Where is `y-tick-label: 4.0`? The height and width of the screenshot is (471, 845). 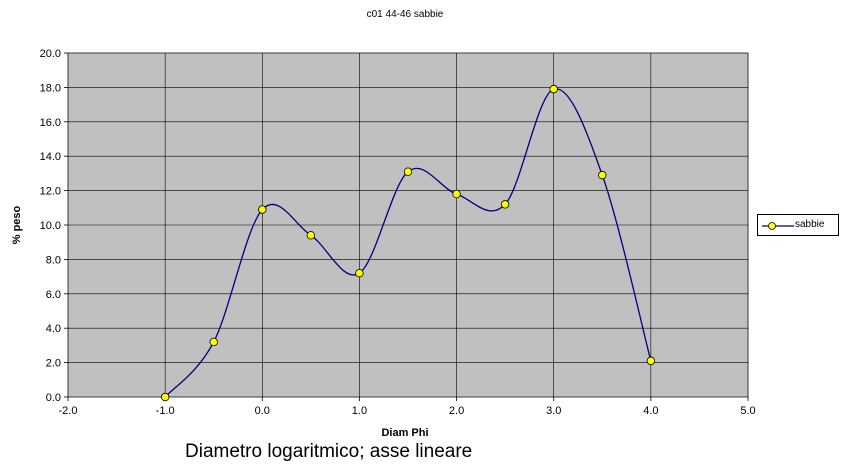
y-tick-label: 4.0 is located at coordinates (53, 329).